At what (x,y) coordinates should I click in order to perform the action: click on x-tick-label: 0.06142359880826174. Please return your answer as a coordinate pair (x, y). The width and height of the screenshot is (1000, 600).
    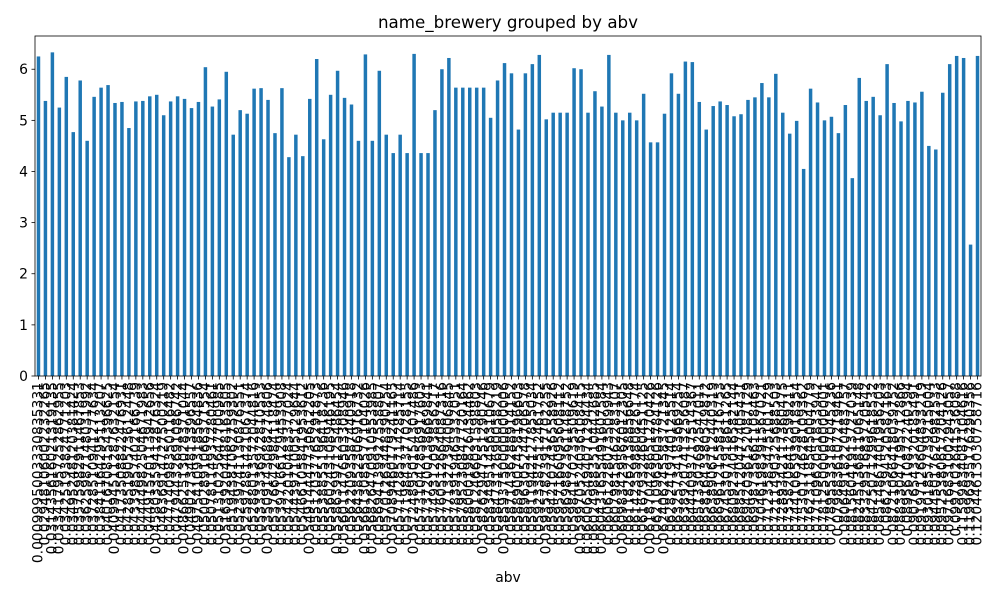
    Looking at the image, I should click on (637, 464).